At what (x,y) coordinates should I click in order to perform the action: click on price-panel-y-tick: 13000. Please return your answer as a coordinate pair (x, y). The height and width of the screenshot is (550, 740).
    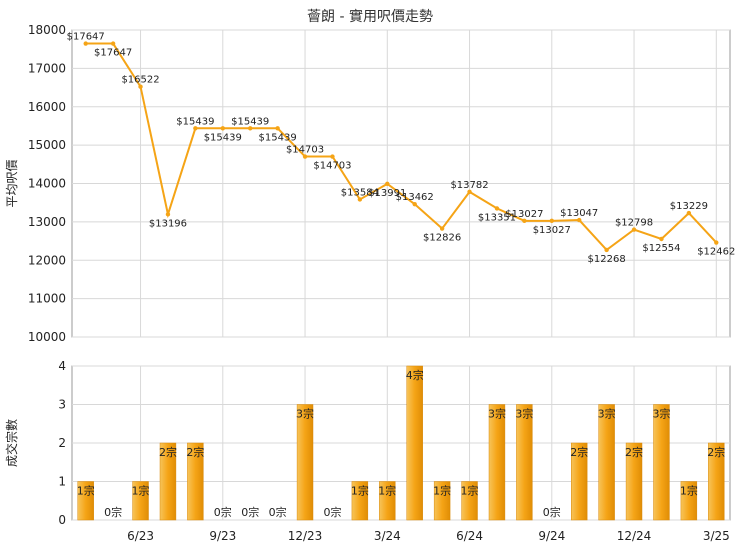
    Looking at the image, I should click on (47, 222).